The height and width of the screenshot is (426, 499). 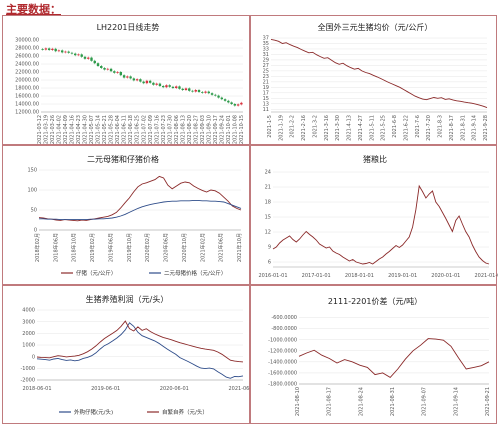 I want to click on x-tick-label: 2021-05-21, so click(x=105, y=129).